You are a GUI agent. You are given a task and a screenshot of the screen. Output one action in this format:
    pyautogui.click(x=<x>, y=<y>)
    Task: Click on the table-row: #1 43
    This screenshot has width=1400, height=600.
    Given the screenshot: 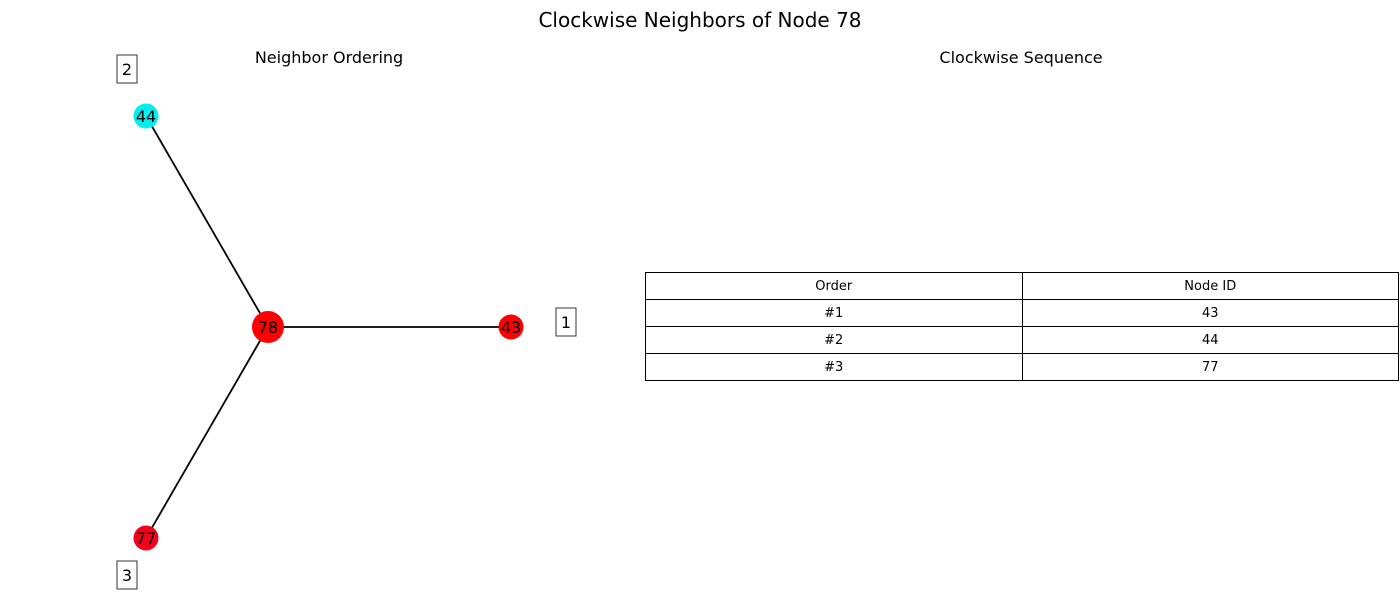 What is the action you would take?
    pyautogui.click(x=1022, y=313)
    